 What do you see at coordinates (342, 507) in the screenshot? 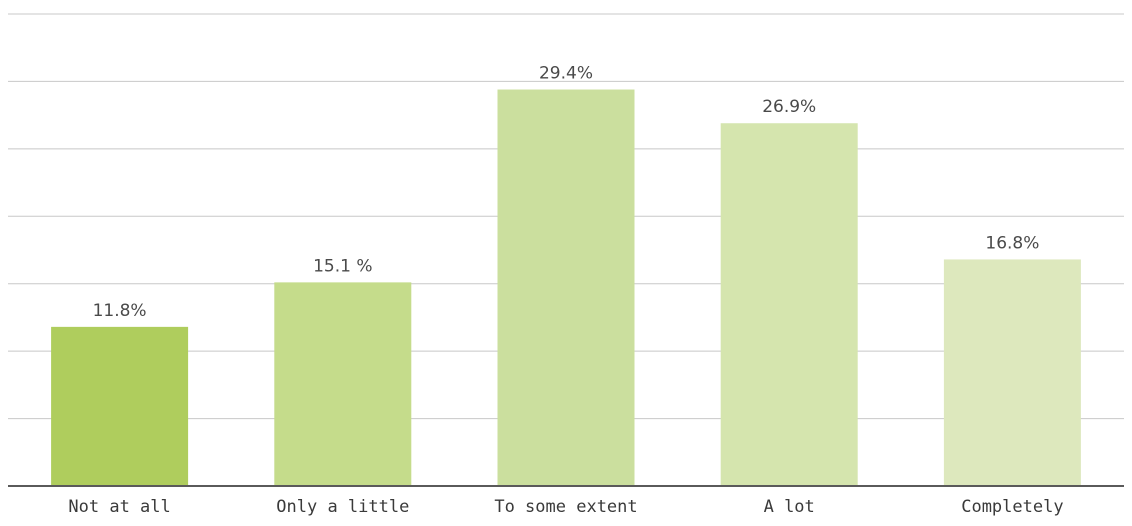
I see `category-label: Only a little` at bounding box center [342, 507].